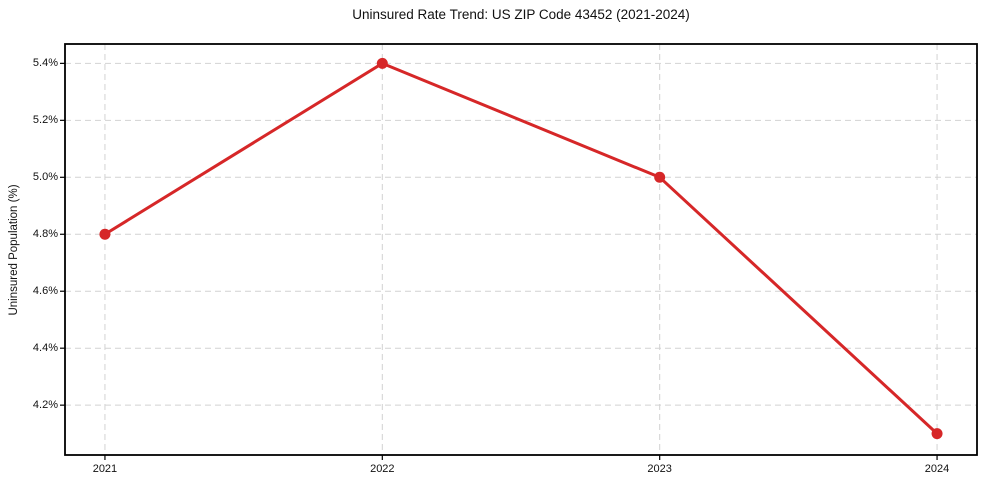 The width and height of the screenshot is (989, 490). What do you see at coordinates (105, 469) in the screenshot?
I see `x-tick-label: 2021` at bounding box center [105, 469].